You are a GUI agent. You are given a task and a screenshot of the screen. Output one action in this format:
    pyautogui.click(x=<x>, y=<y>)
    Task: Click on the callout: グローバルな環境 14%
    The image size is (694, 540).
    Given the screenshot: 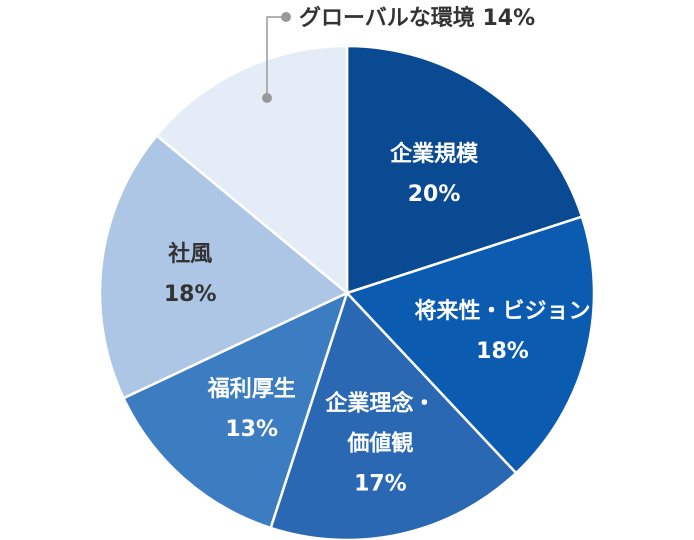 What is the action you would take?
    pyautogui.click(x=398, y=54)
    